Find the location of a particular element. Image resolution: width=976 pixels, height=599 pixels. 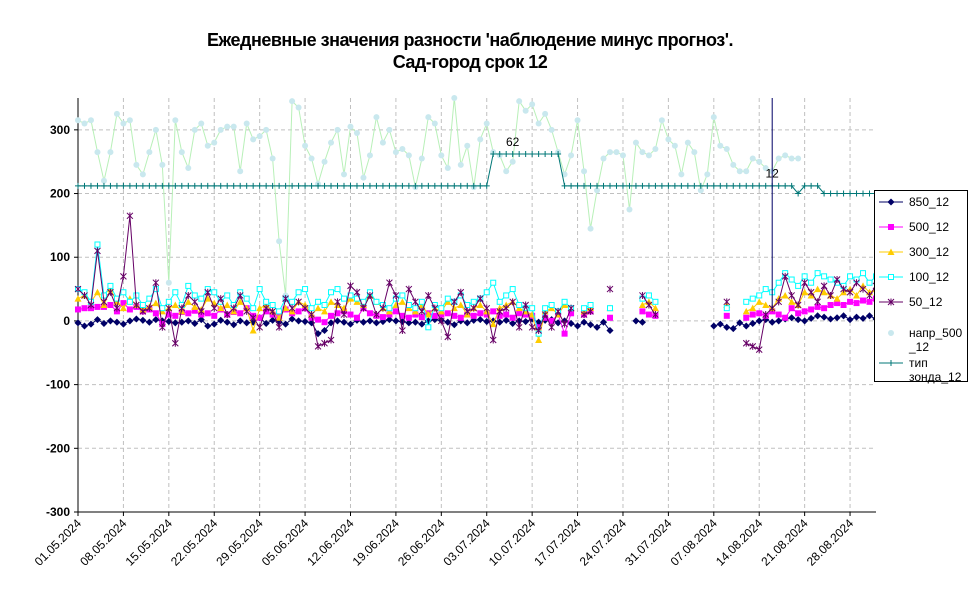

x-tick-label: 14.08.2024 is located at coordinates (739, 542).